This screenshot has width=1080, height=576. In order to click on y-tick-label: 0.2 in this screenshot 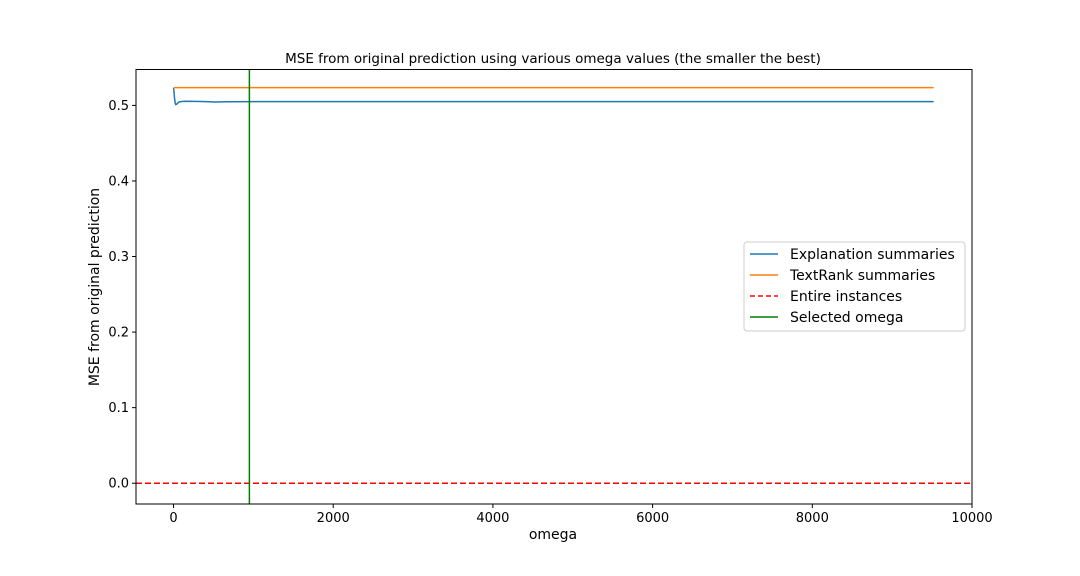, I will do `click(118, 333)`.